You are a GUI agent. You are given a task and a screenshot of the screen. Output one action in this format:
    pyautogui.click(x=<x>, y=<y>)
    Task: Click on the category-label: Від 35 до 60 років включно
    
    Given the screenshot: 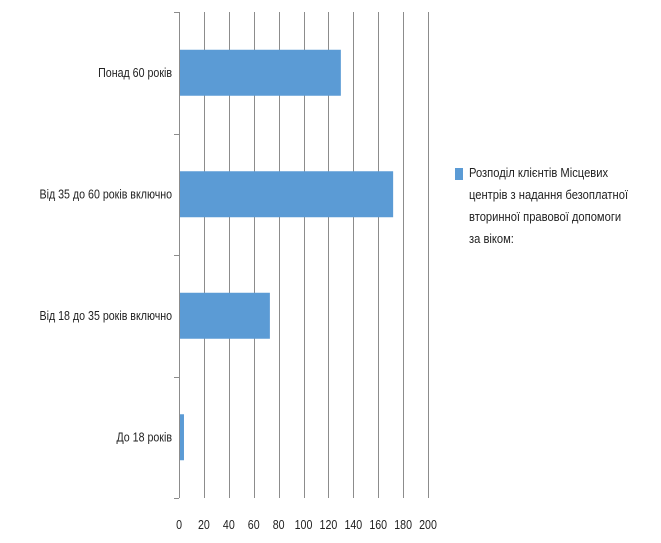 What is the action you would take?
    pyautogui.click(x=105, y=194)
    